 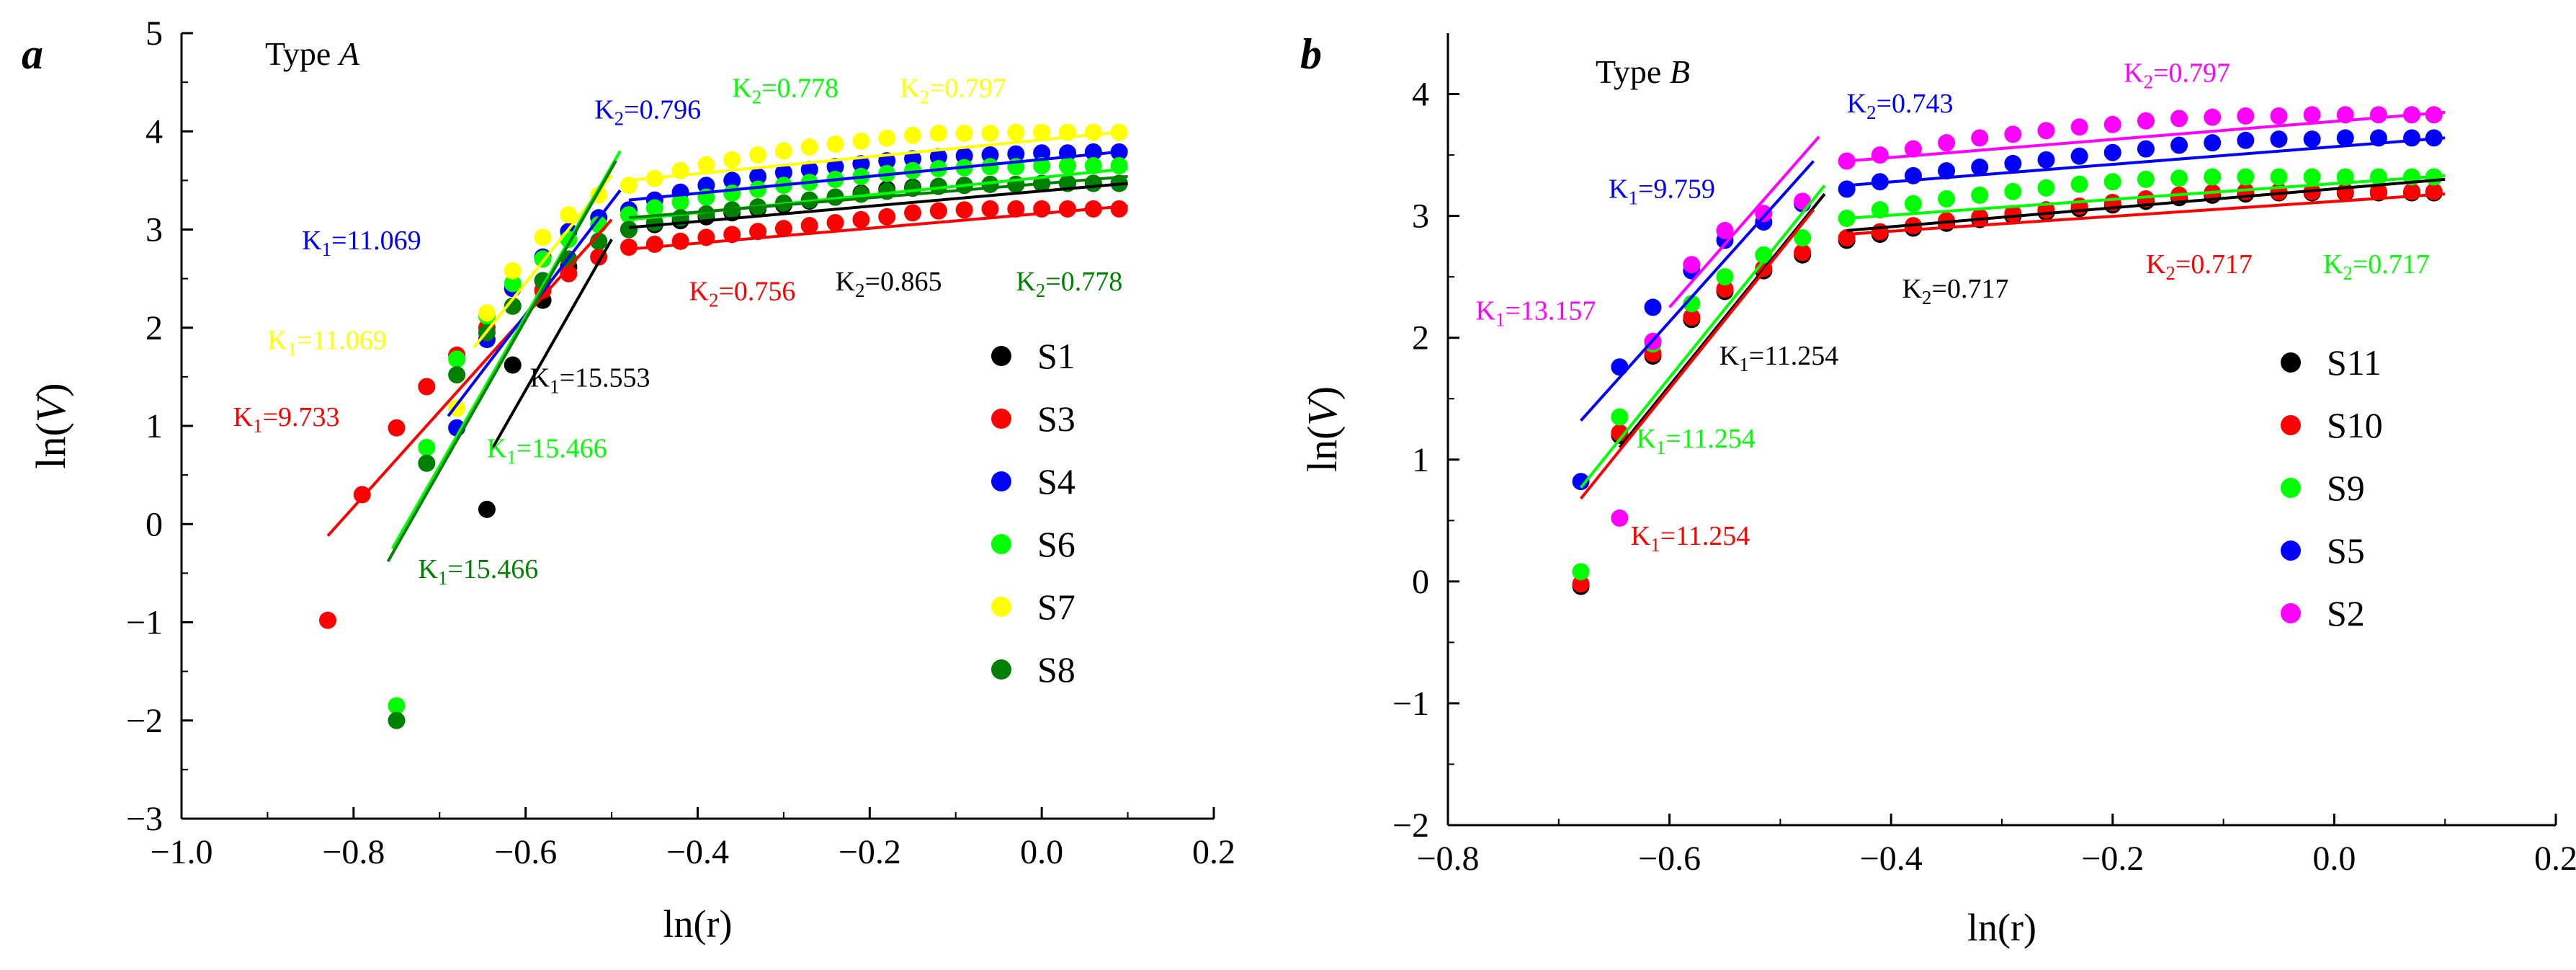 What do you see at coordinates (154, 524) in the screenshot?
I see `y-tick-label: 0` at bounding box center [154, 524].